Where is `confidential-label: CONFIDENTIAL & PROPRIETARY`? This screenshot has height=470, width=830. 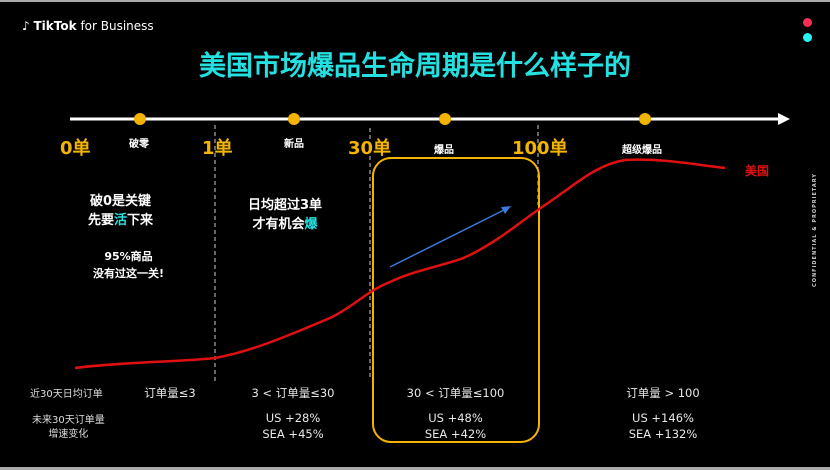 confidential-label: CONFIDENTIAL & PROPRIETARY is located at coordinates (815, 230).